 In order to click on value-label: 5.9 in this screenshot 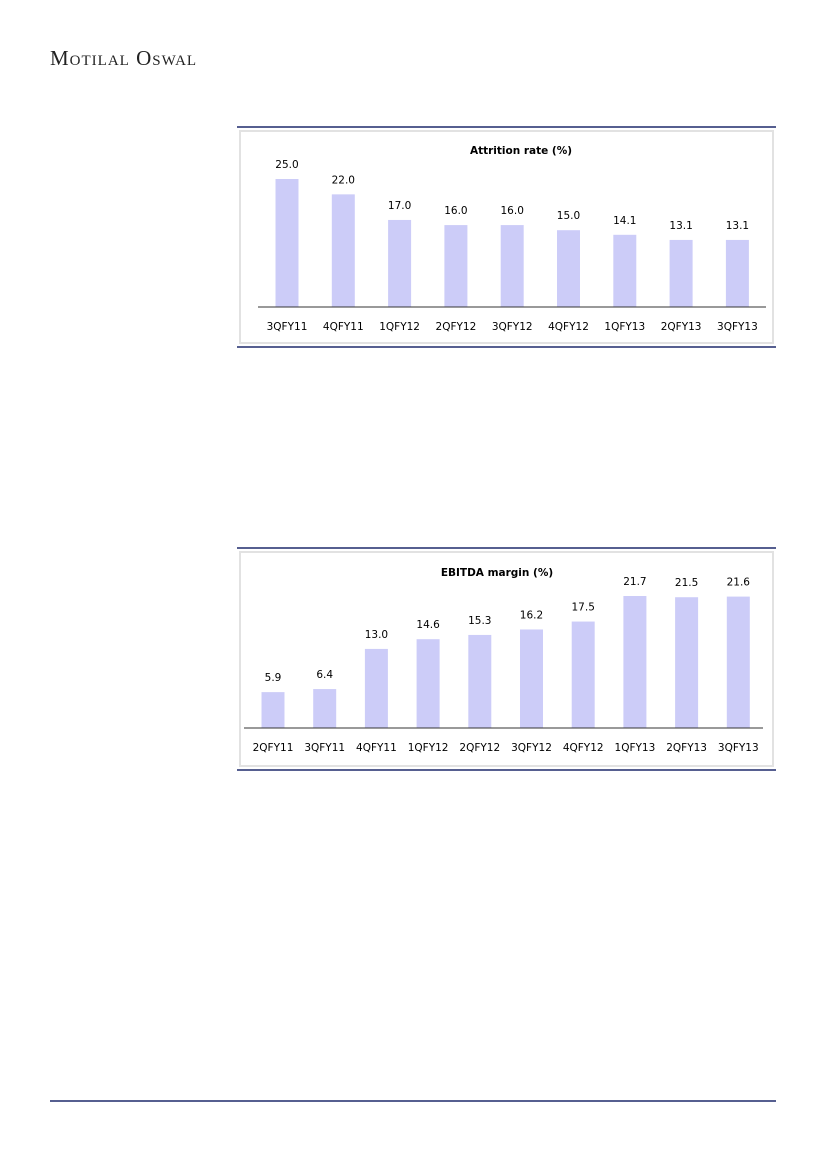, I will do `click(273, 678)`.